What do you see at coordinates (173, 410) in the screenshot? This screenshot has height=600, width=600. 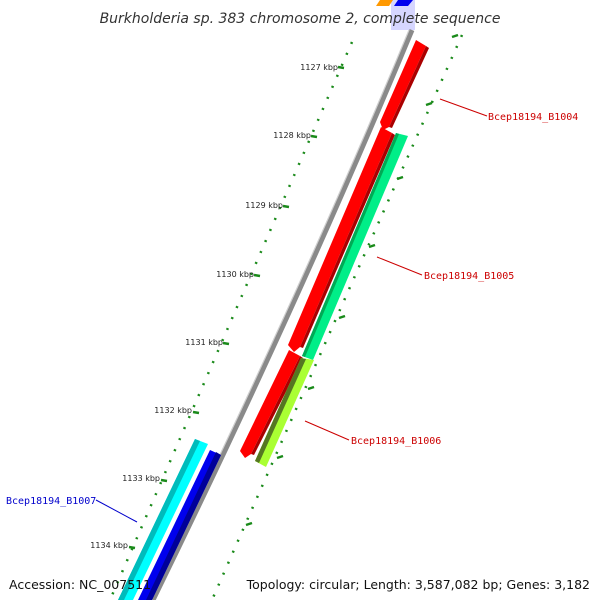 I see `tick-label: 1132 kbp` at bounding box center [173, 410].